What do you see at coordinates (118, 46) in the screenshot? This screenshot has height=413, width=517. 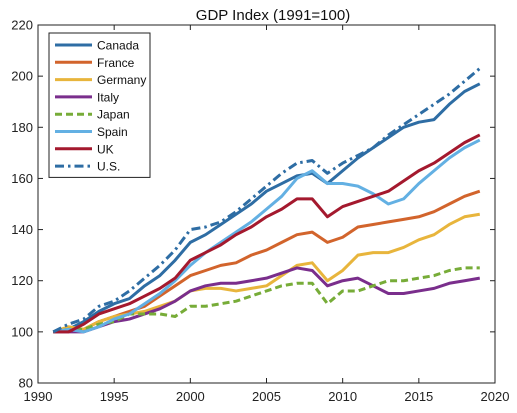 I see `legend-label-canada: Canada` at bounding box center [118, 46].